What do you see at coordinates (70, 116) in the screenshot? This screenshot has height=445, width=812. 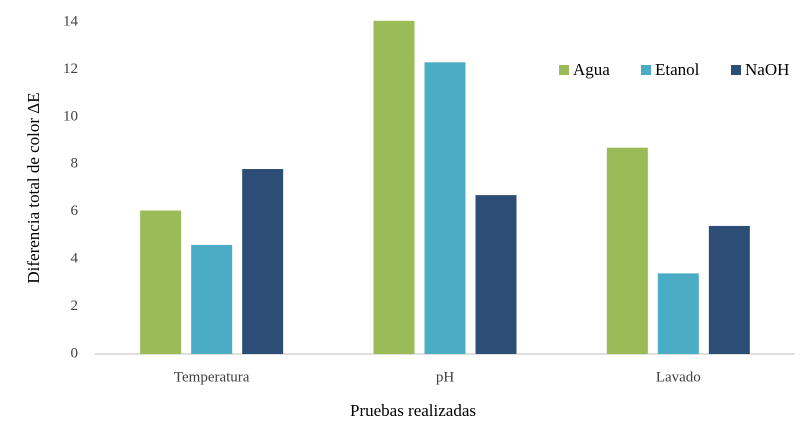 I see `y-tick-label: 10` at bounding box center [70, 116].